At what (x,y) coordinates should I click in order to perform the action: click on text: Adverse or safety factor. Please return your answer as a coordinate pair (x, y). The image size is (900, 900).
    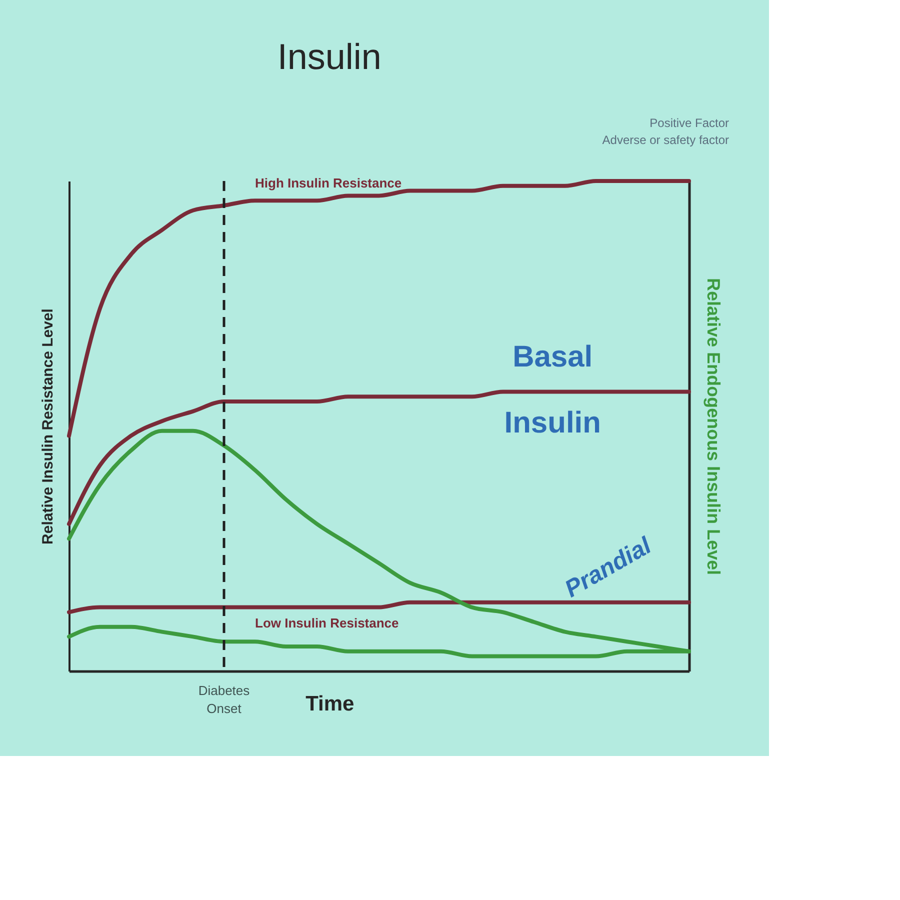
    Looking at the image, I should click on (665, 140).